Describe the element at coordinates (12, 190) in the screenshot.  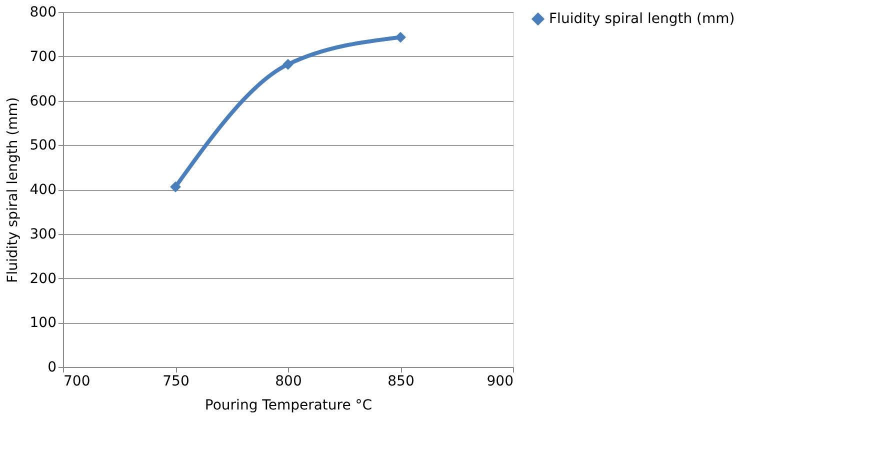
I see `y-axis-title: Fluidity spiral length (mm)` at that location.